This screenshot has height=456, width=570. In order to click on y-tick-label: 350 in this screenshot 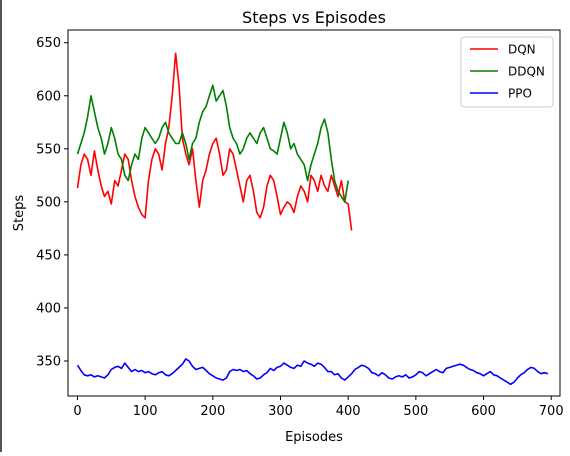, I will do `click(48, 361)`.